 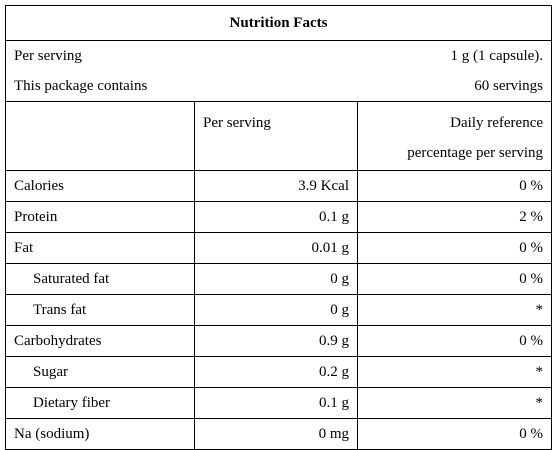 What do you see at coordinates (100, 310) in the screenshot?
I see `nutrient-name: Trans fat` at bounding box center [100, 310].